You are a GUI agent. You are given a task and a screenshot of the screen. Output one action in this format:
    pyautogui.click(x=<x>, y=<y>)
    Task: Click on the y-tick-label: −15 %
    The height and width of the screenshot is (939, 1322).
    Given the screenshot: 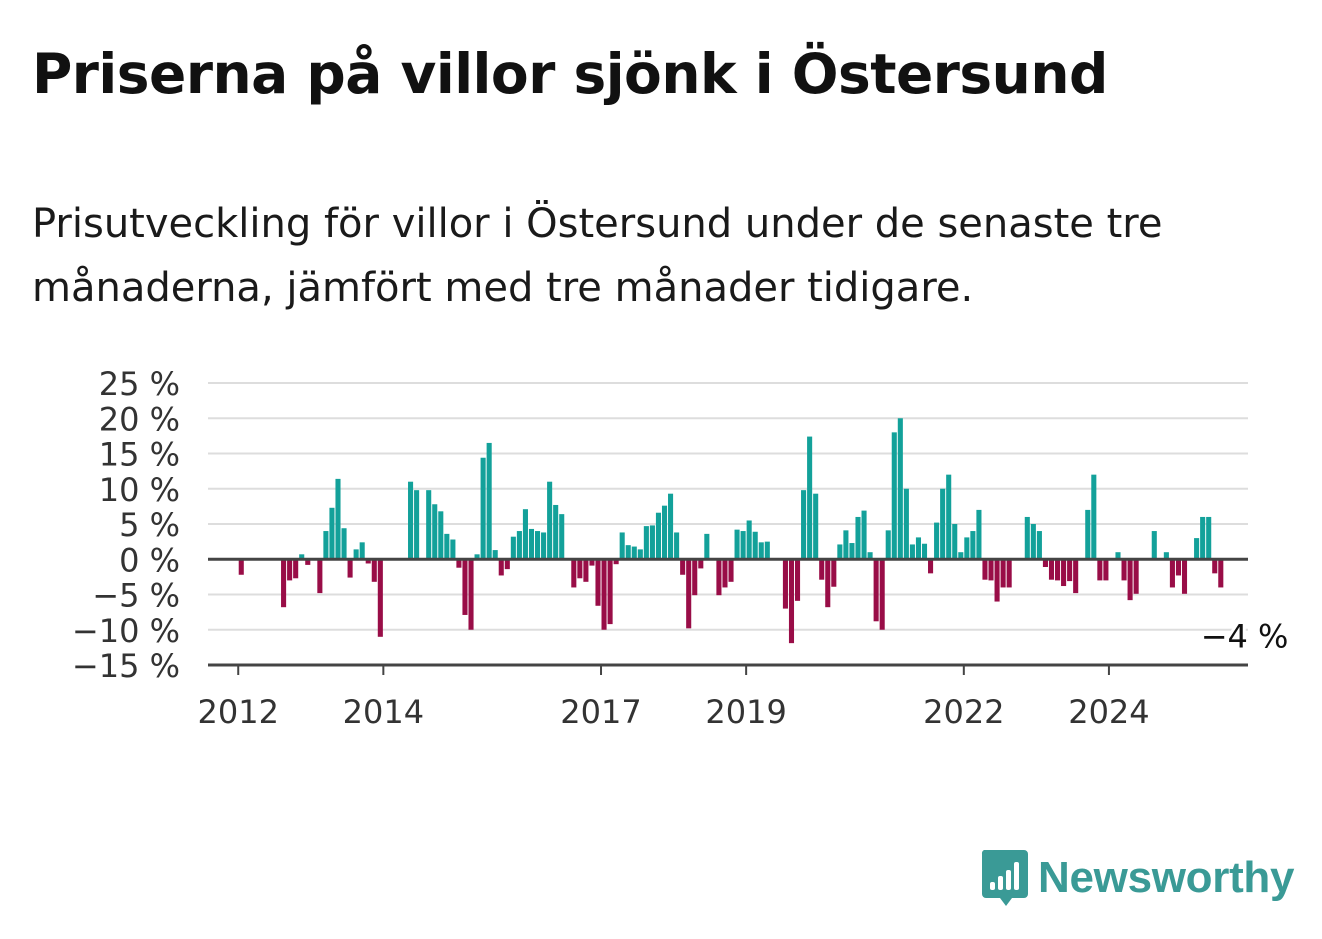 What is the action you would take?
    pyautogui.click(x=126, y=666)
    